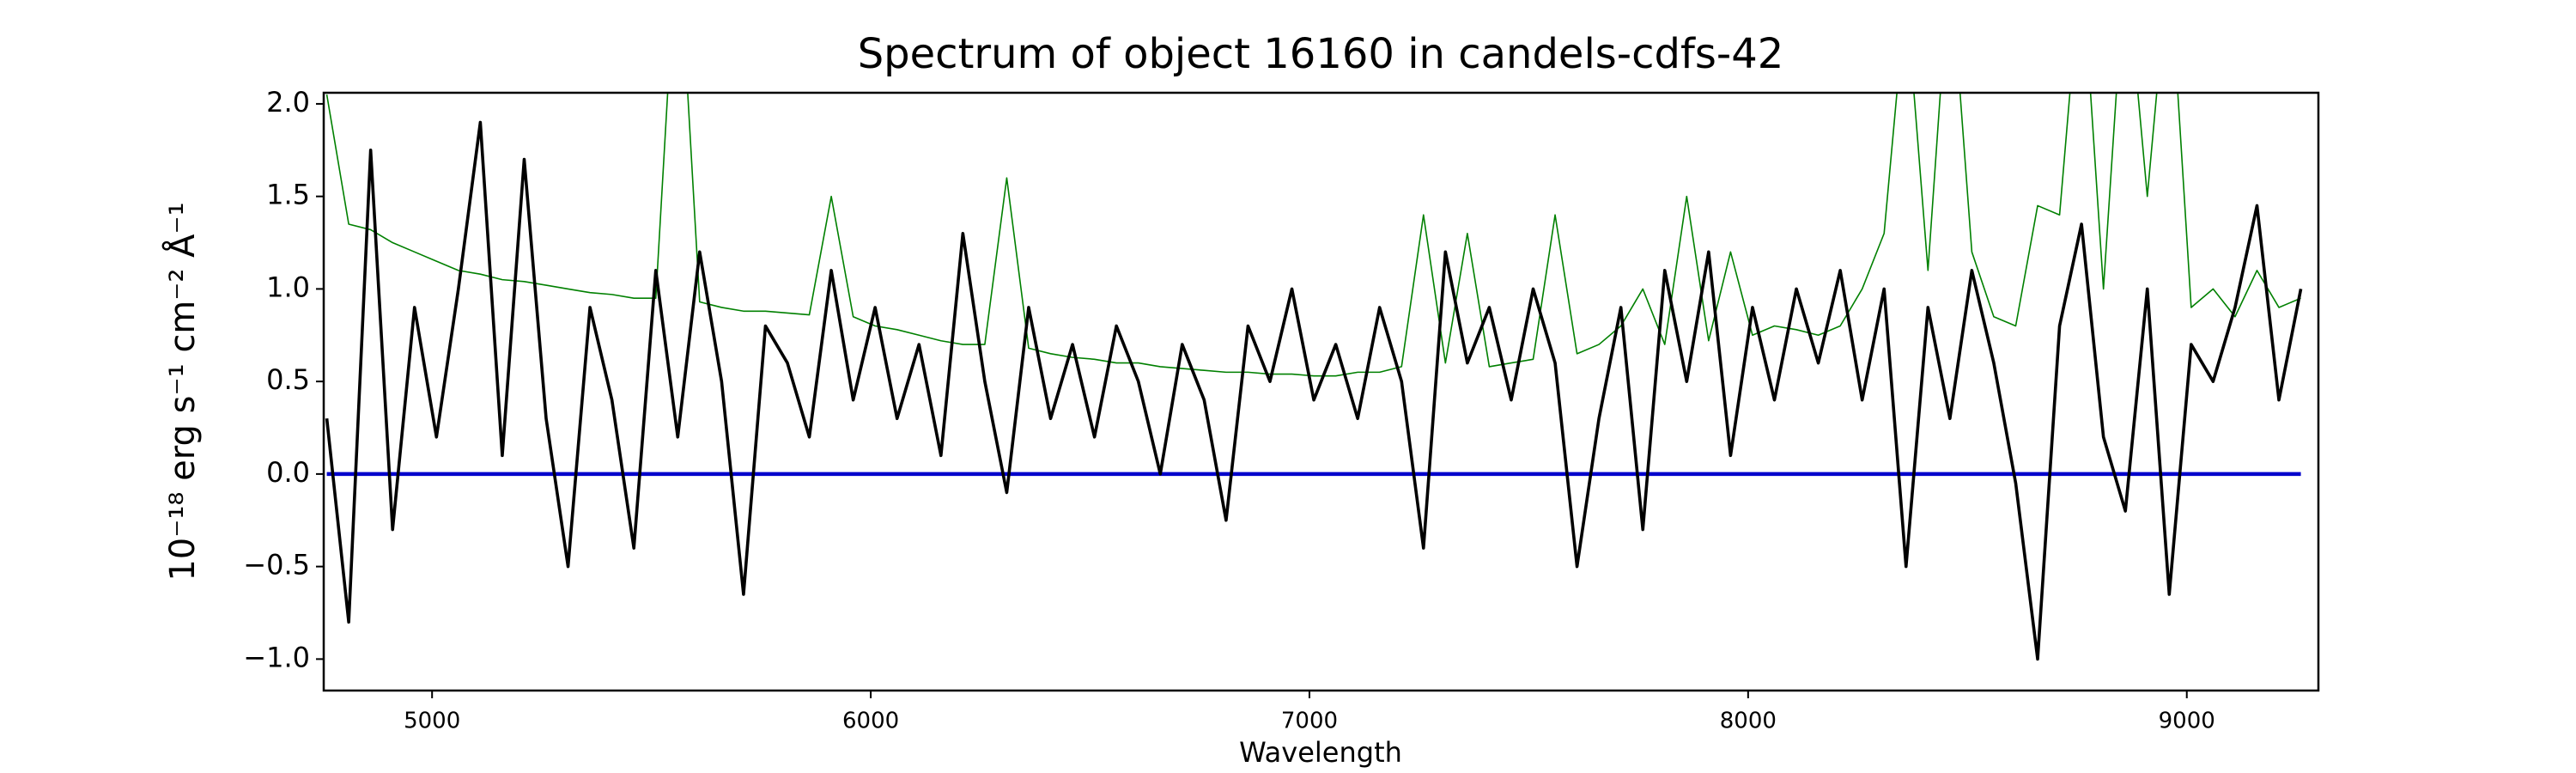 The width and height of the screenshot is (2576, 773). What do you see at coordinates (182, 391) in the screenshot?
I see `y-axis-label: 10⁻¹⁸ erg s⁻¹ cm⁻² Å⁻¹` at bounding box center [182, 391].